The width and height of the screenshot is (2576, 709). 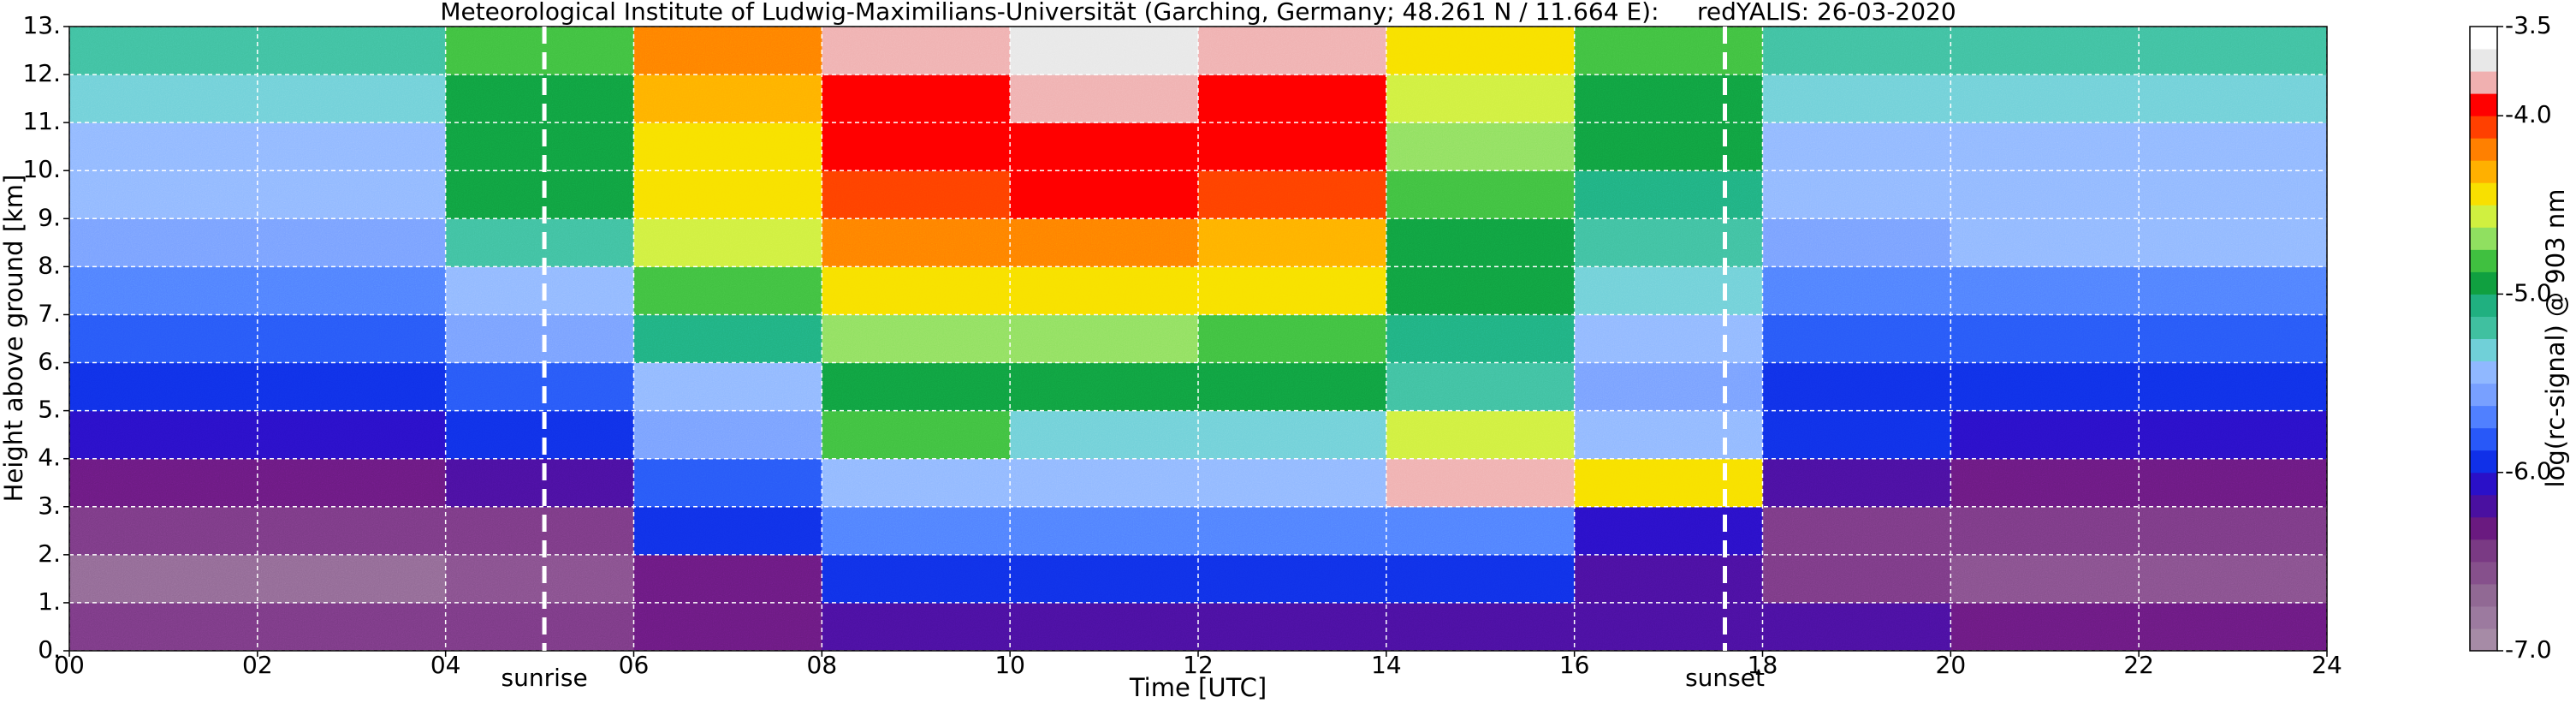 I want to click on y-tick-label: 0., so click(x=49, y=649).